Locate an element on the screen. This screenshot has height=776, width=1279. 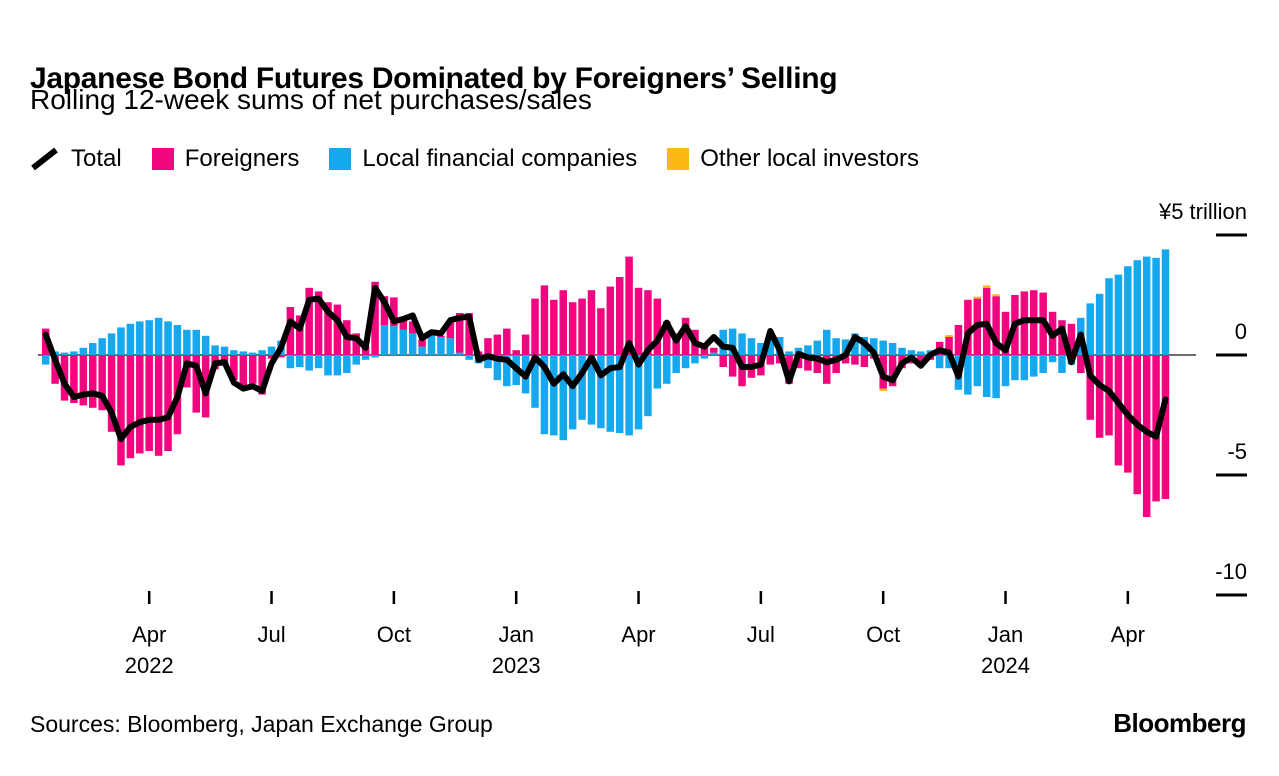
local-swatch-icon is located at coordinates (340, 159).